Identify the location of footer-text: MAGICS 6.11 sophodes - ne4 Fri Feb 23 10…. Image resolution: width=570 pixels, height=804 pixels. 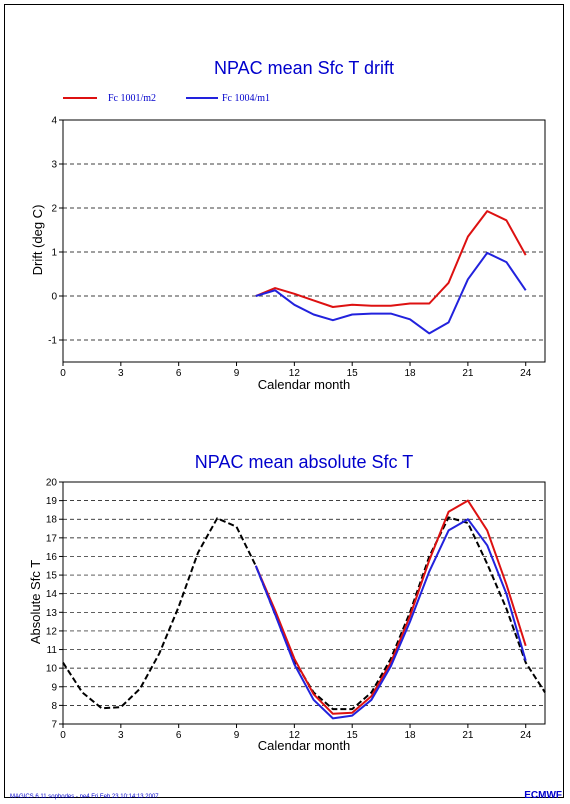
(84, 797).